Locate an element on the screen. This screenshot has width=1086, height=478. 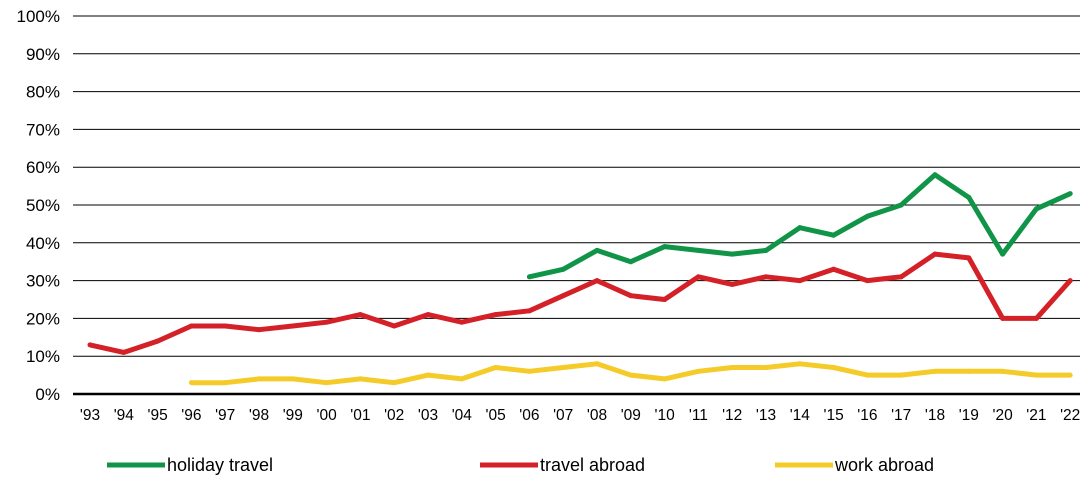
x-tick-label: '20 is located at coordinates (1002, 415).